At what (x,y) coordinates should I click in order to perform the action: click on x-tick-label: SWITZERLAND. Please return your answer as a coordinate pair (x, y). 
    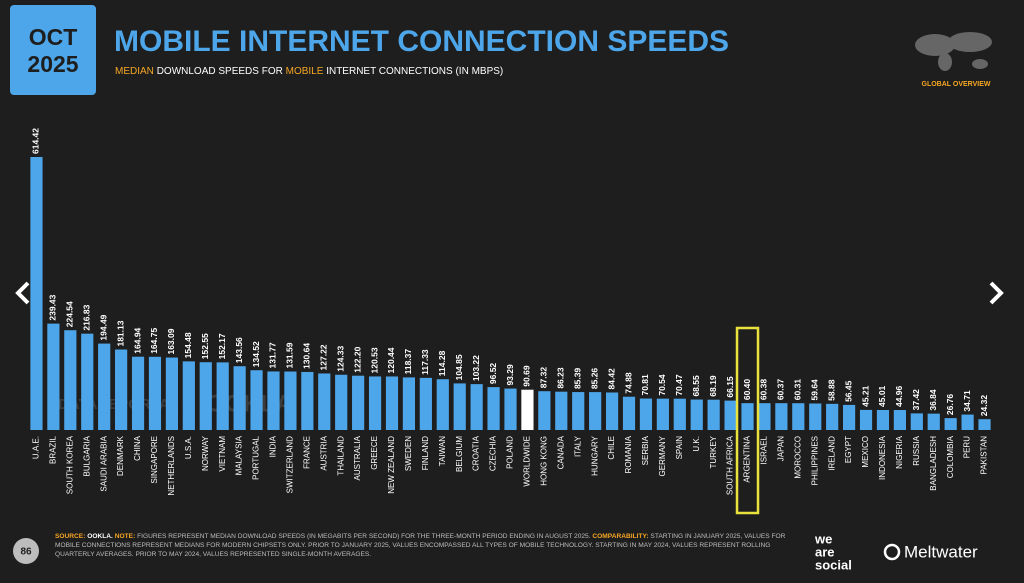
    Looking at the image, I should click on (290, 465).